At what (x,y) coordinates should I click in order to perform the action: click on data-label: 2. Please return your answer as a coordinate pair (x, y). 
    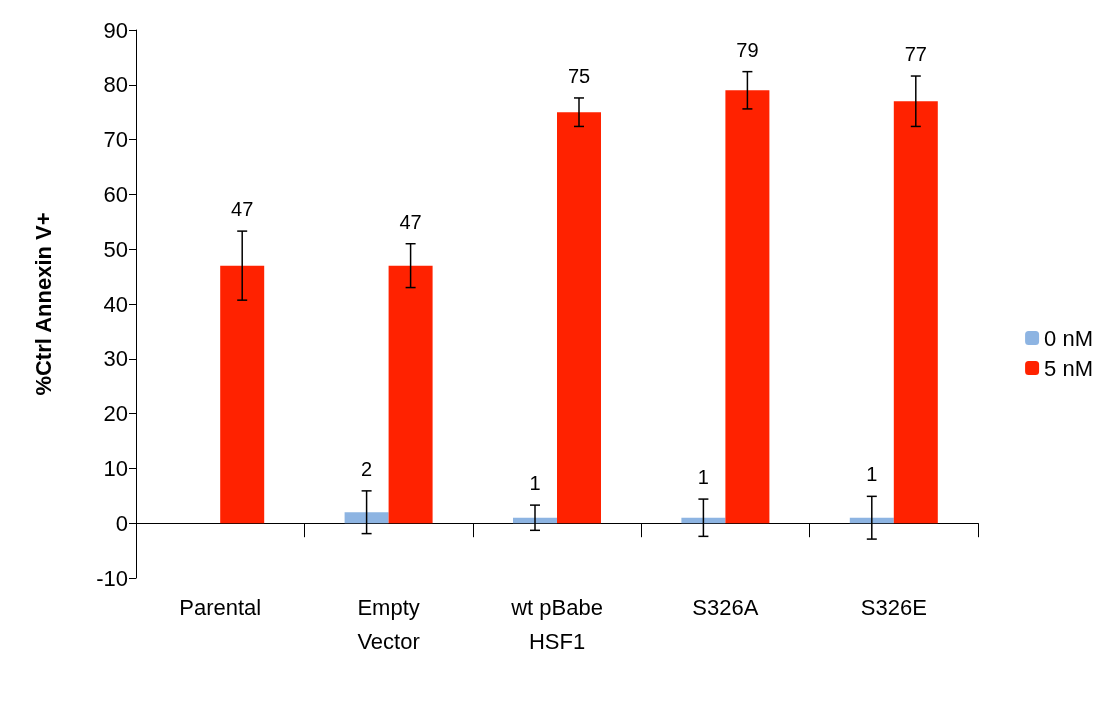
    Looking at the image, I should click on (367, 468).